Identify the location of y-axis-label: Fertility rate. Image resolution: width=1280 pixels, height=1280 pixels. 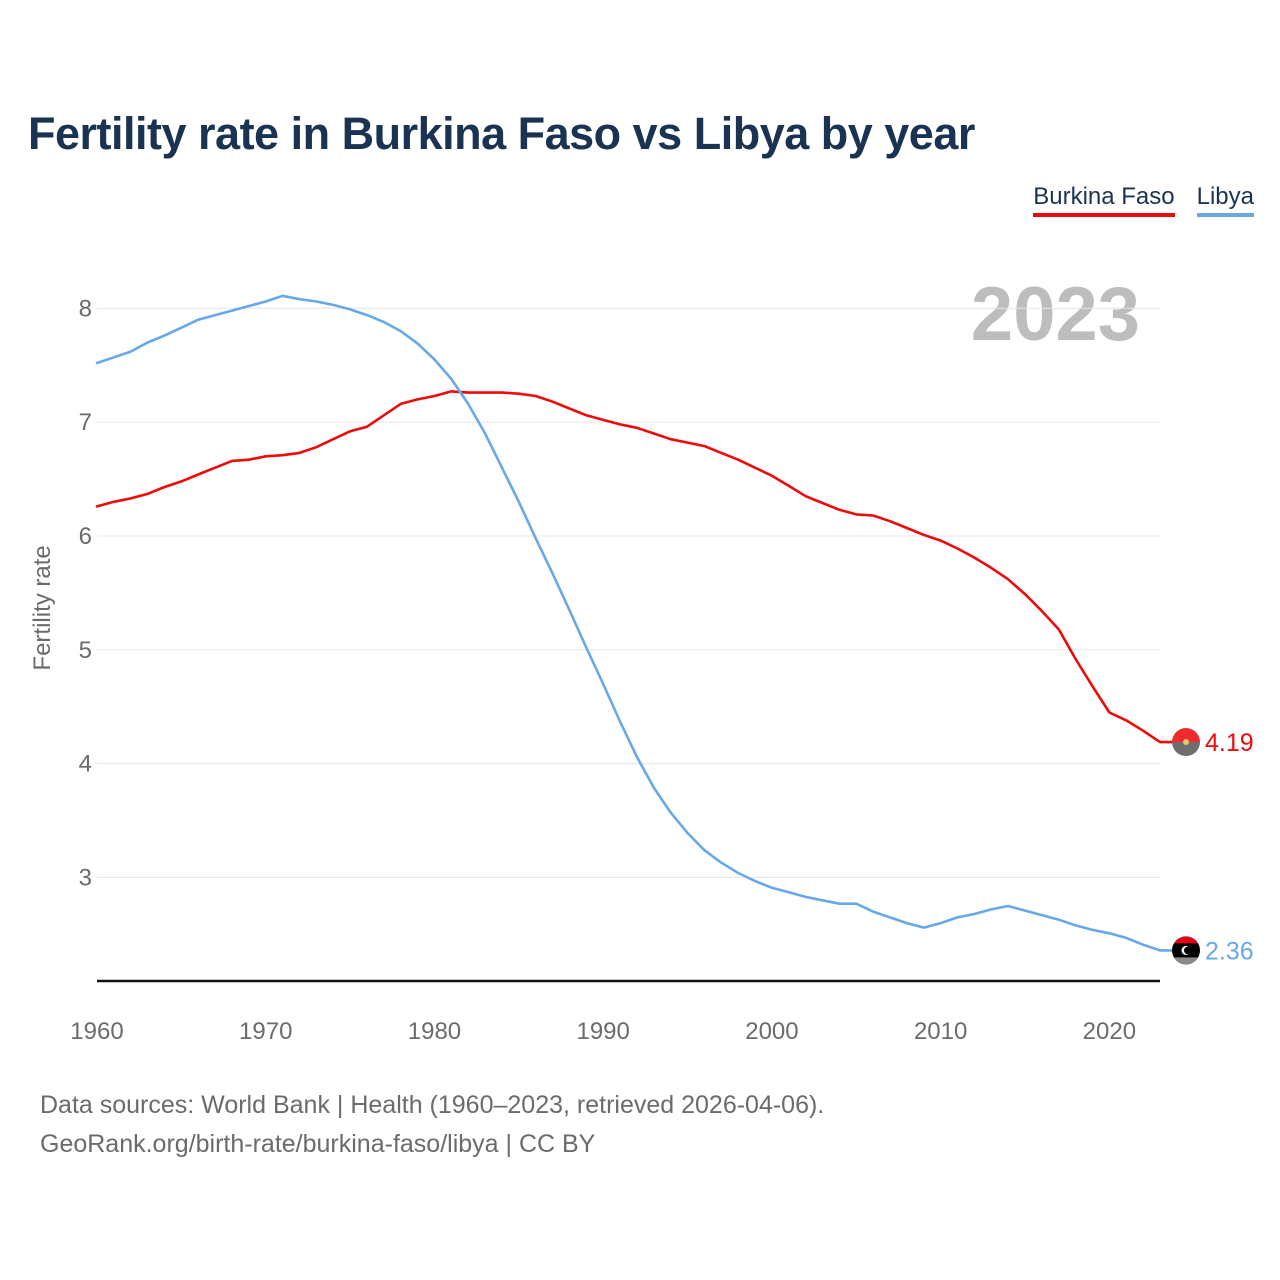
(42, 607).